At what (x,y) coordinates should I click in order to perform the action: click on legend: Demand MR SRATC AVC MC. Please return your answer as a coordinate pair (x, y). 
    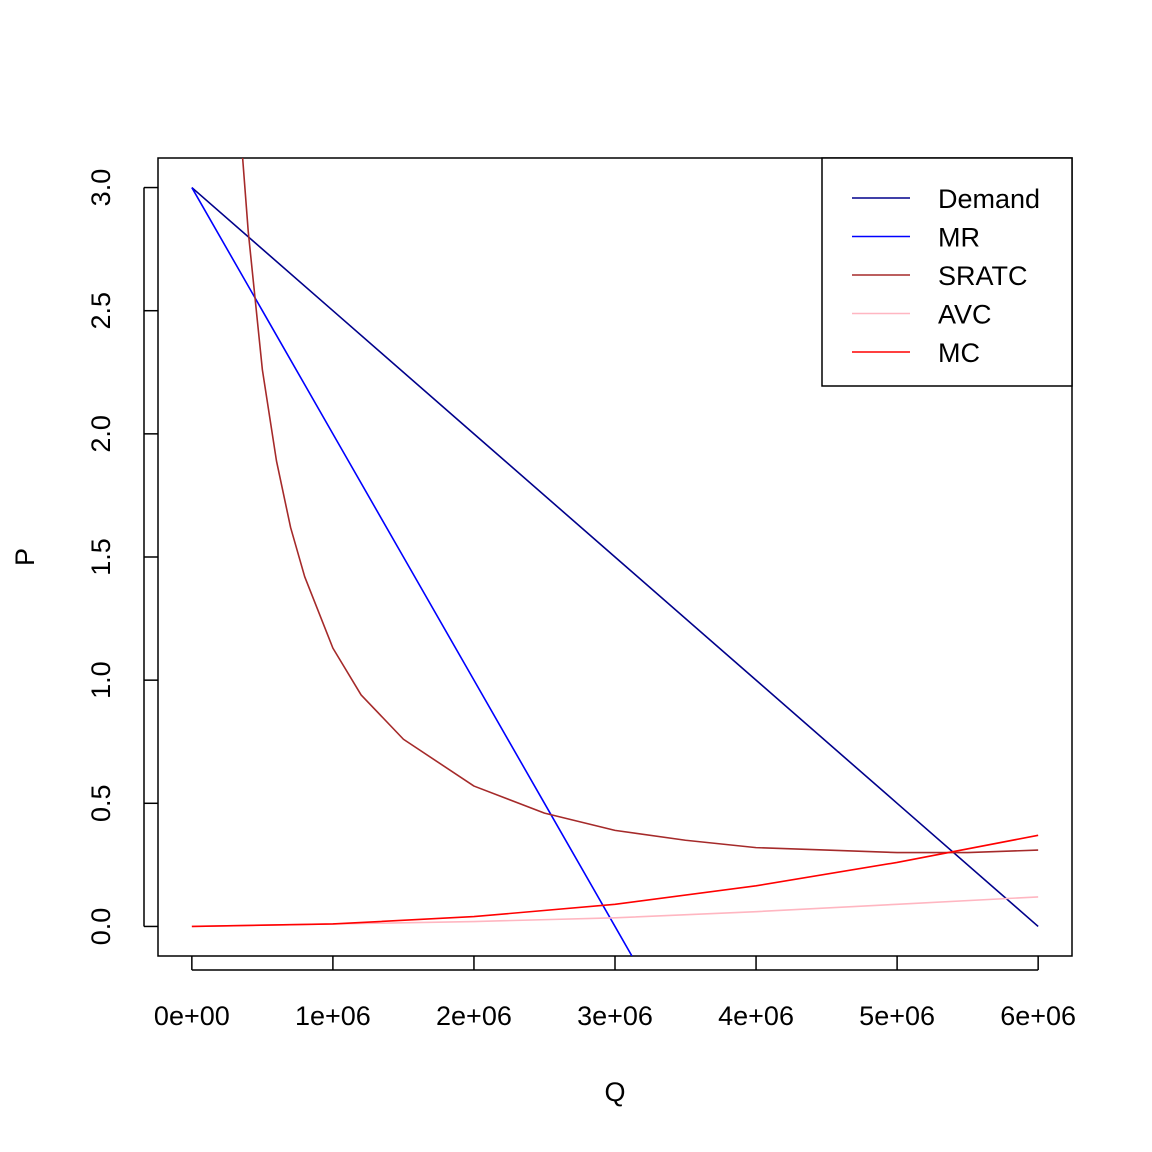
    Looking at the image, I should click on (947, 272).